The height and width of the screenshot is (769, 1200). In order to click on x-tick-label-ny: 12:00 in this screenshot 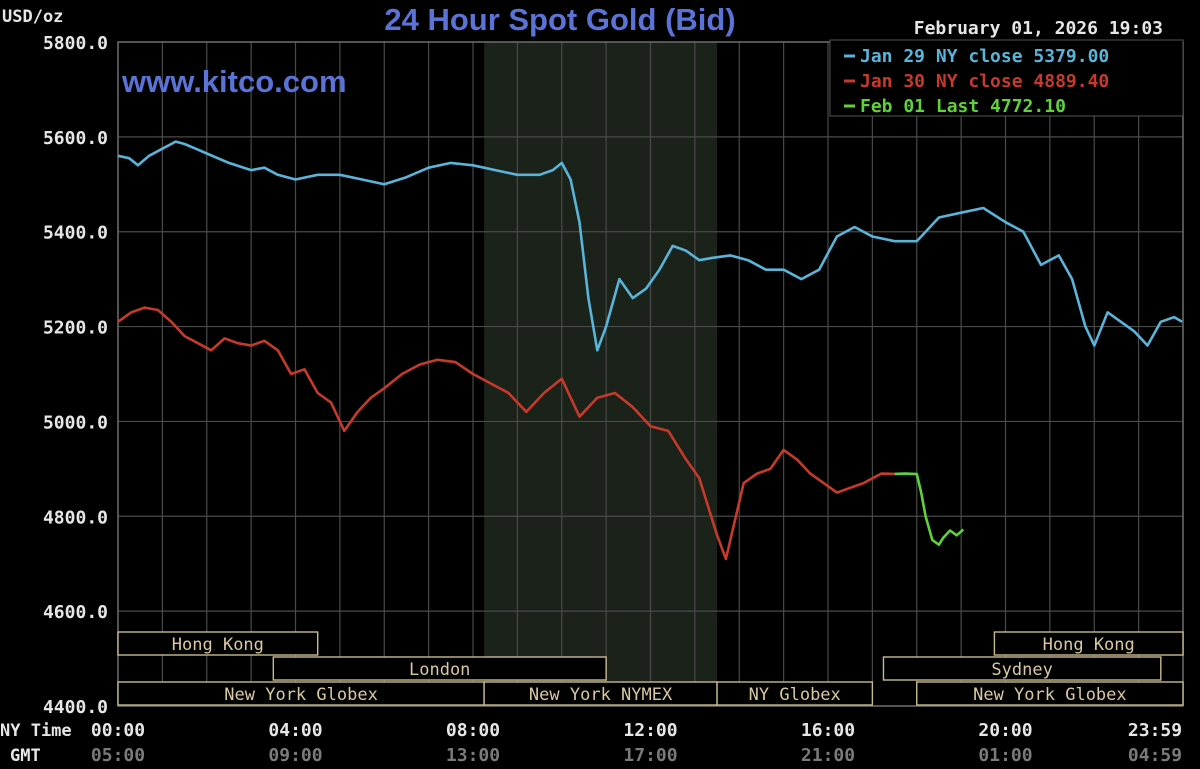, I will do `click(650, 730)`.